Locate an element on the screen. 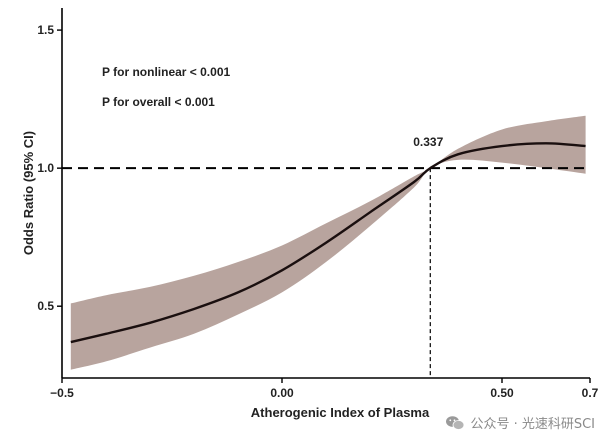  y-tick-label: 1.0 is located at coordinates (45, 168).